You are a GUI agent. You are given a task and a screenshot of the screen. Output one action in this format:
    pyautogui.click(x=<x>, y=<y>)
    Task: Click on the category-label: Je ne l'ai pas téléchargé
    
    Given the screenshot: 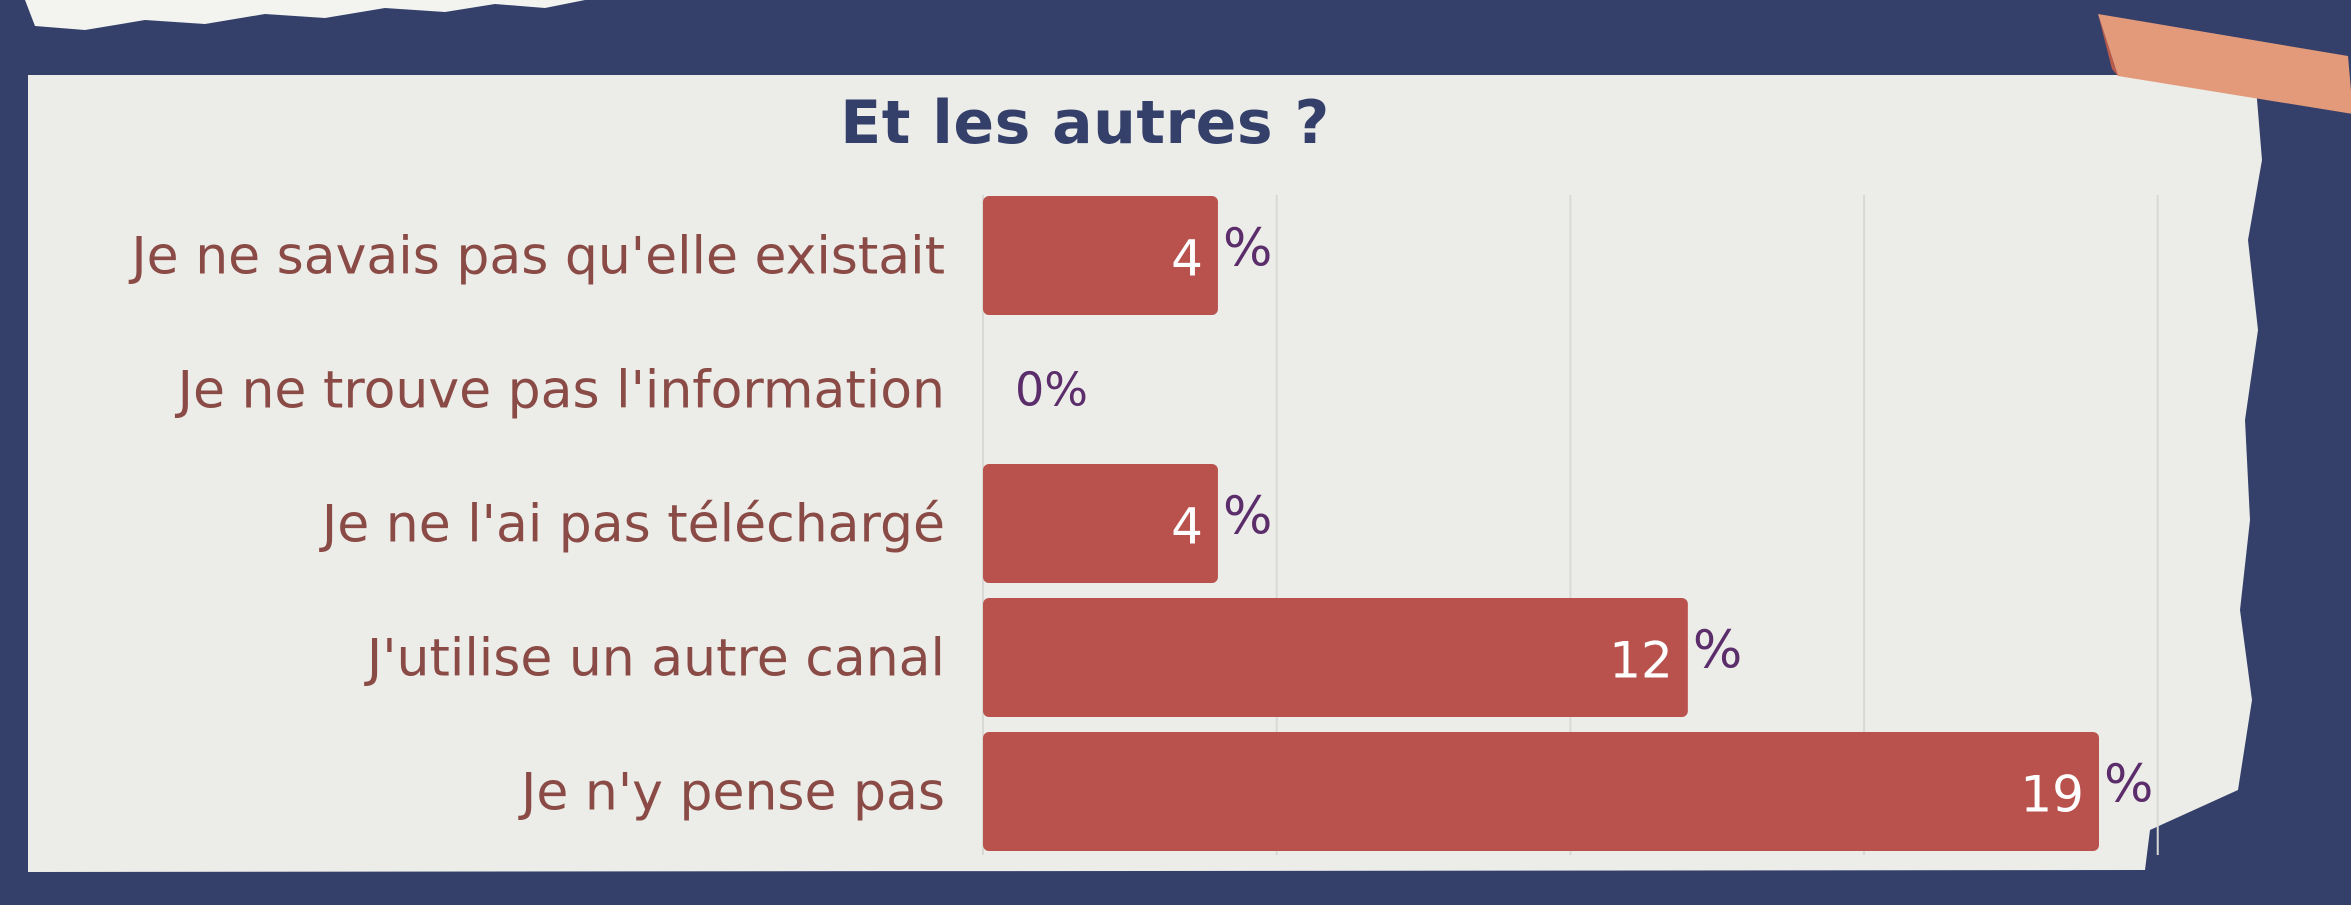 What is the action you would take?
    pyautogui.click(x=632, y=525)
    